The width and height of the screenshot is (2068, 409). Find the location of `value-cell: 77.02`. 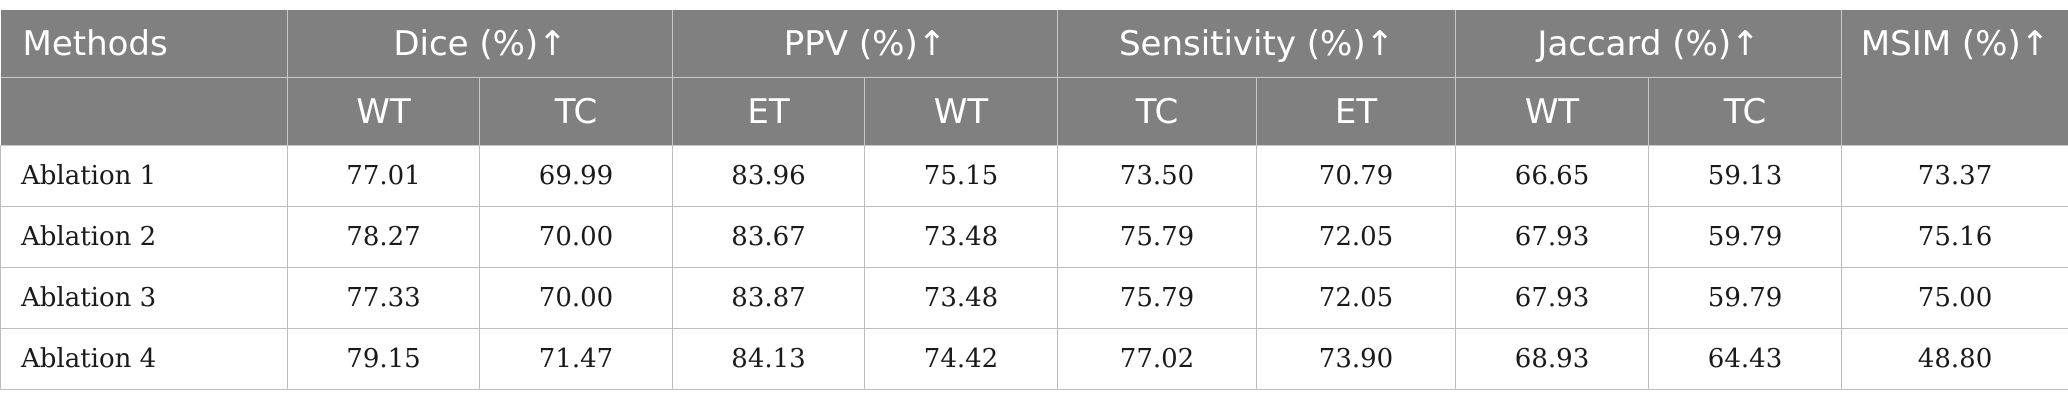

value-cell: 77.02 is located at coordinates (1157, 359).